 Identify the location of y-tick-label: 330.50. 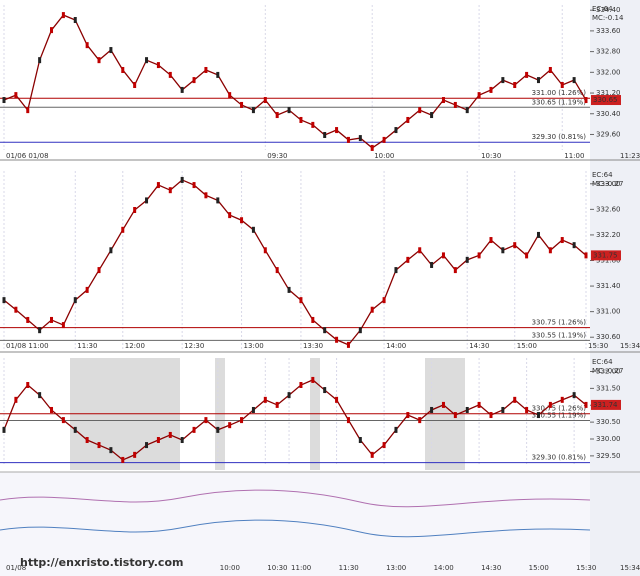
(608, 422).